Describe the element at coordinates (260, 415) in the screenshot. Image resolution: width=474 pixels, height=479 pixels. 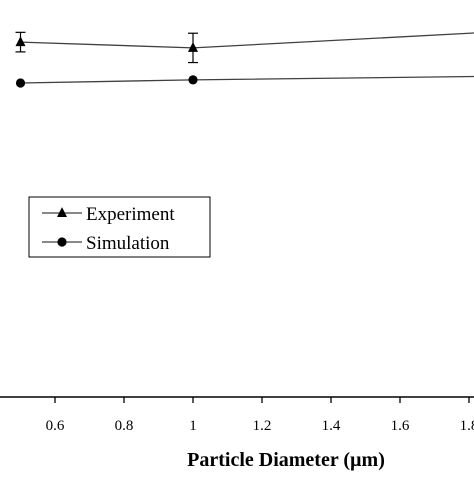
I see `x-ticks-group: 0.6 0.8 1 1.2 1.4 1.6 1.8` at that location.